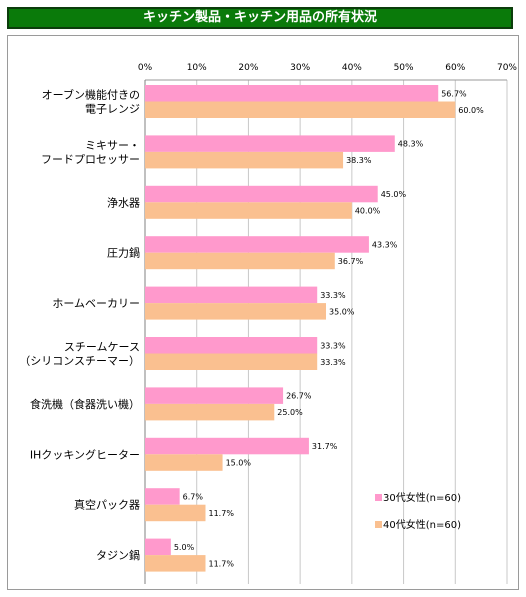 This screenshot has height=597, width=526. I want to click on category-label: スチームケース, so click(102, 347).